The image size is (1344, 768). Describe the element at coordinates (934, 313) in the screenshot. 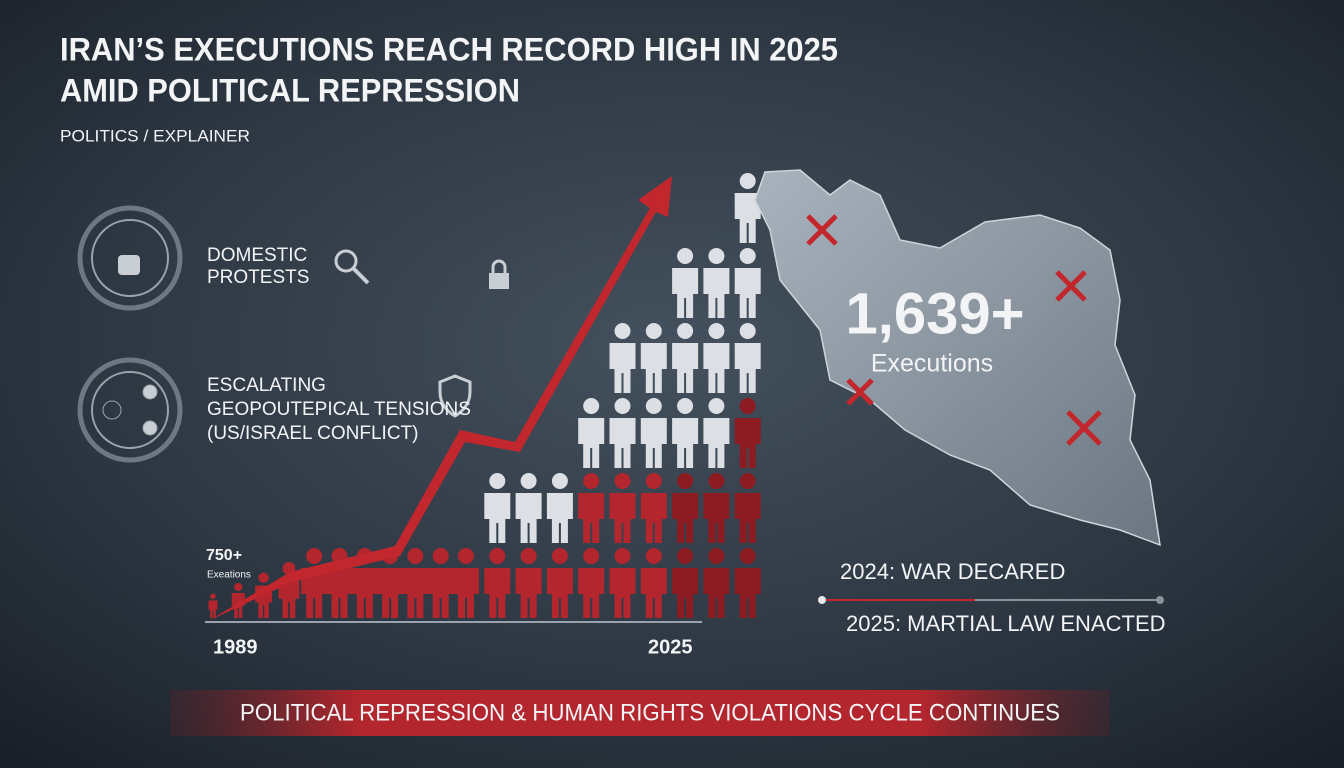

I see `map-figure: 1,639+` at that location.